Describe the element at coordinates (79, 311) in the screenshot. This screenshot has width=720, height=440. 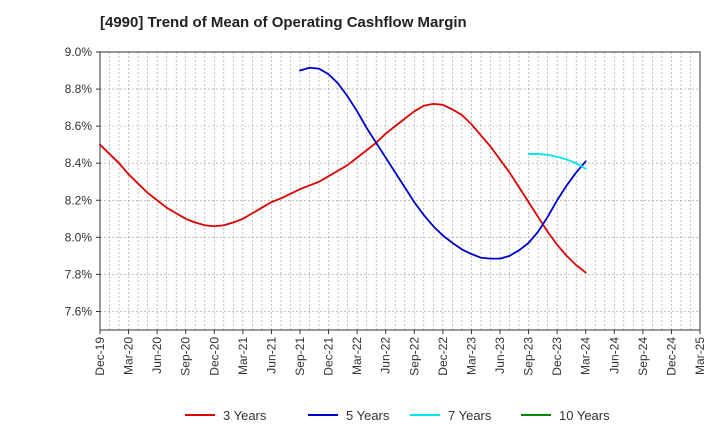
I see `y-tick-label: 7.6%` at that location.